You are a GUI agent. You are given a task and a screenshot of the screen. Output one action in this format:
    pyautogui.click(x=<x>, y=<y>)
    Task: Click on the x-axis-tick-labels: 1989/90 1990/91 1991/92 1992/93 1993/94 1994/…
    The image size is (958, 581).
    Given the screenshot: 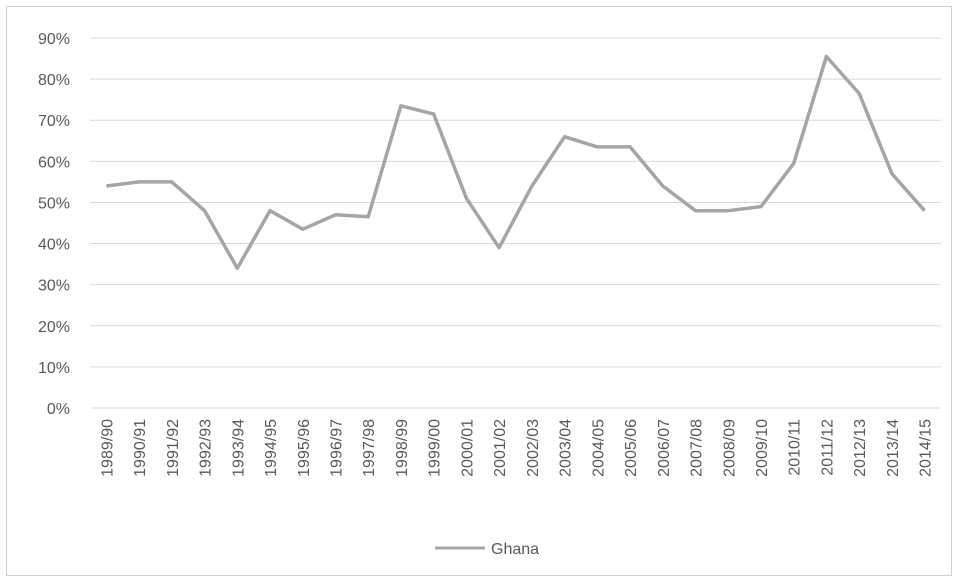 What is the action you would take?
    pyautogui.click(x=516, y=448)
    